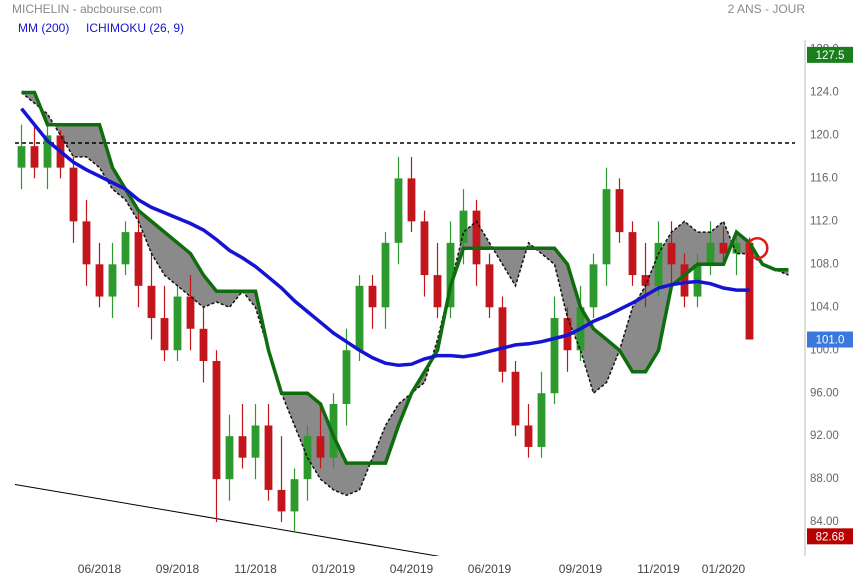  Describe the element at coordinates (87, 9) in the screenshot. I see `chart-title: MICHELIN - abcbourse.com` at that location.